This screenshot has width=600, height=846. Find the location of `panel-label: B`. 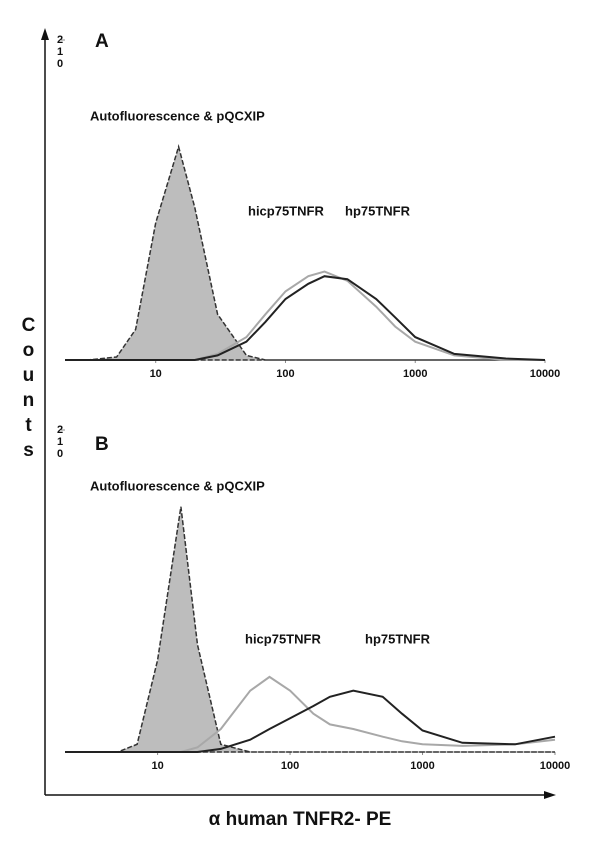

panel-label: B is located at coordinates (102, 444).